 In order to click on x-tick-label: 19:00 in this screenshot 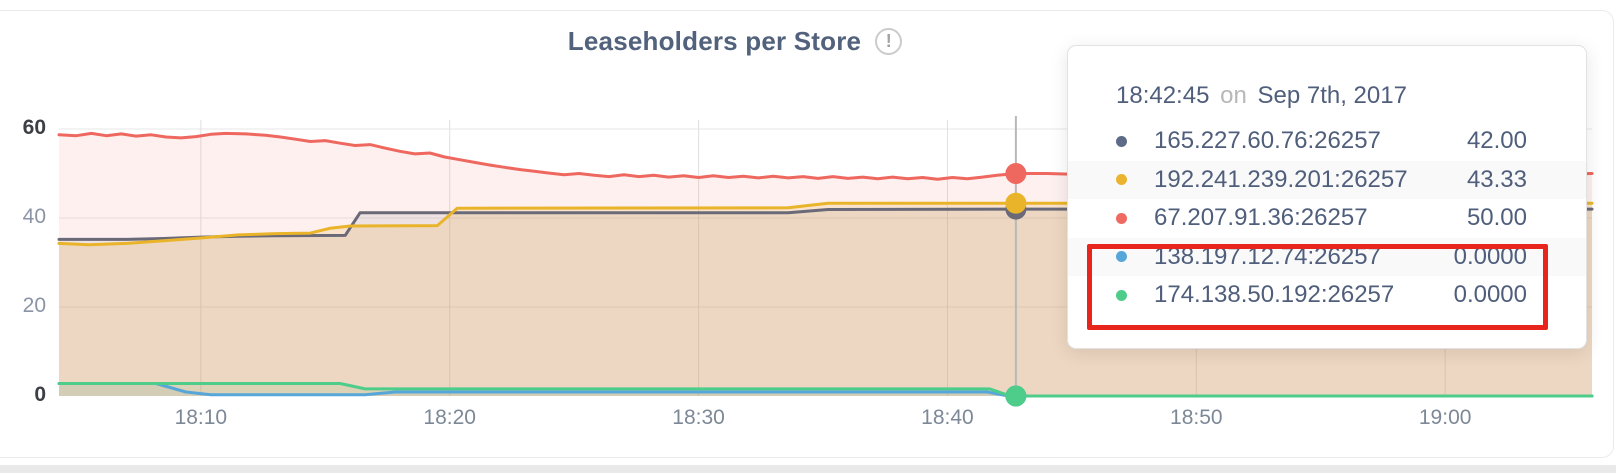, I will do `click(1445, 417)`.